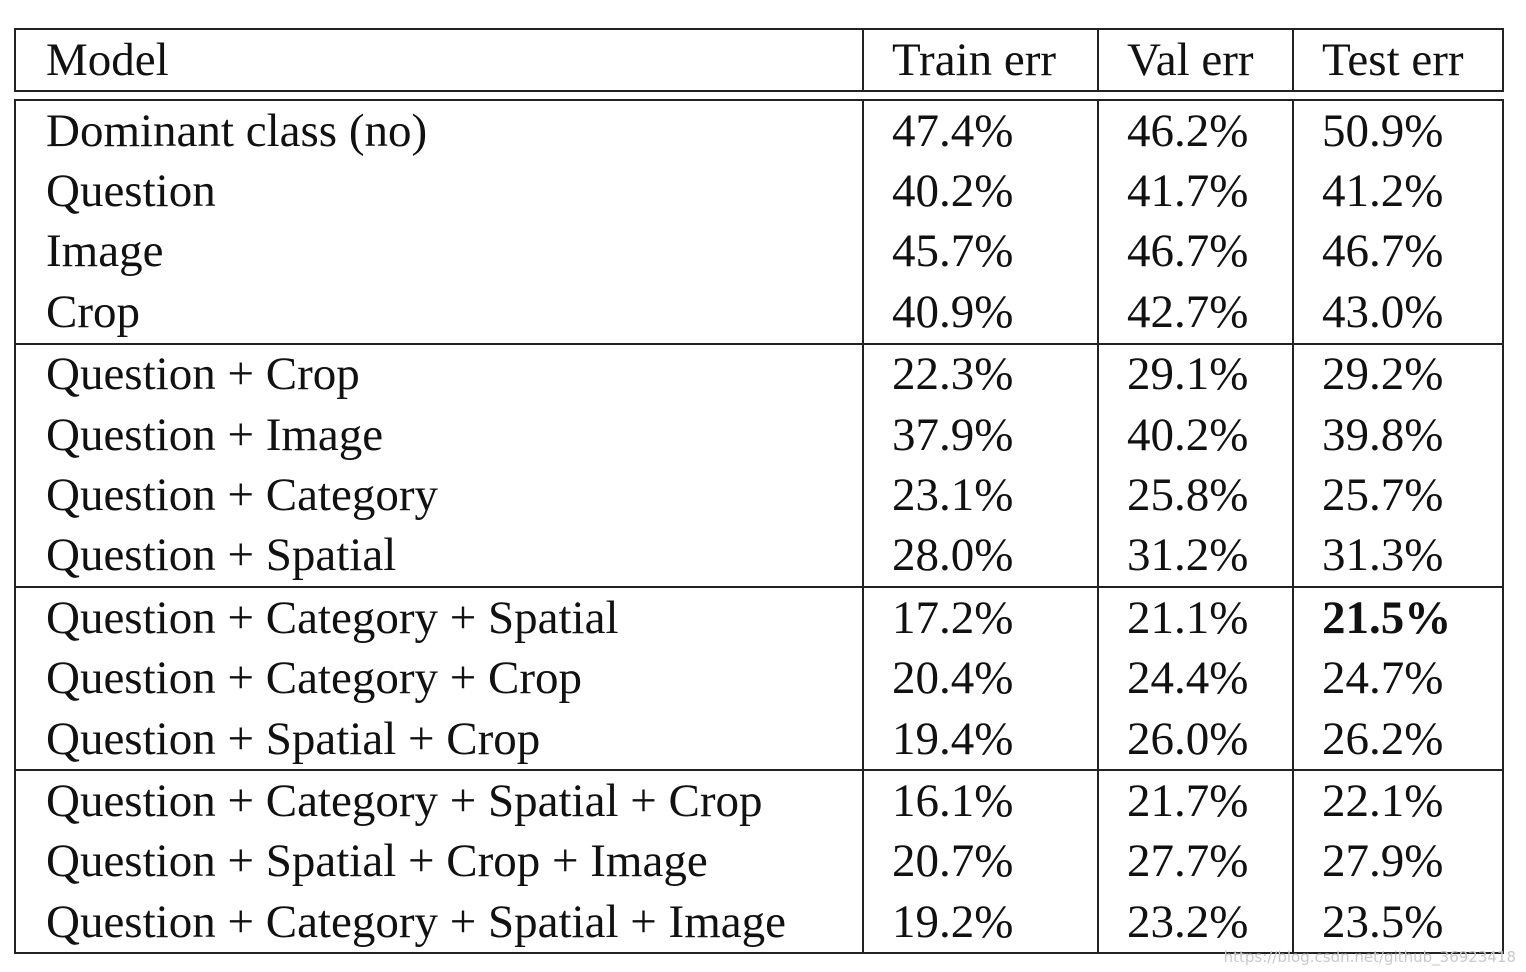  Describe the element at coordinates (1188, 130) in the screenshot. I see `val-err-cell: 46.2%` at that location.